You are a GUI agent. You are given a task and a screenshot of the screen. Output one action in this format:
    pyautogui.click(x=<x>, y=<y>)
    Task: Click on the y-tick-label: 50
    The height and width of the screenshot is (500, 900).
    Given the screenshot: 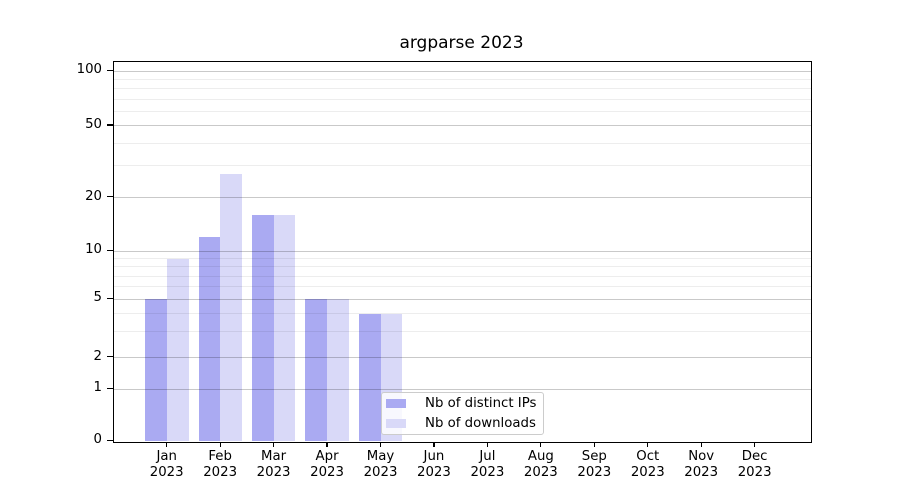 What is the action you would take?
    pyautogui.click(x=93, y=124)
    